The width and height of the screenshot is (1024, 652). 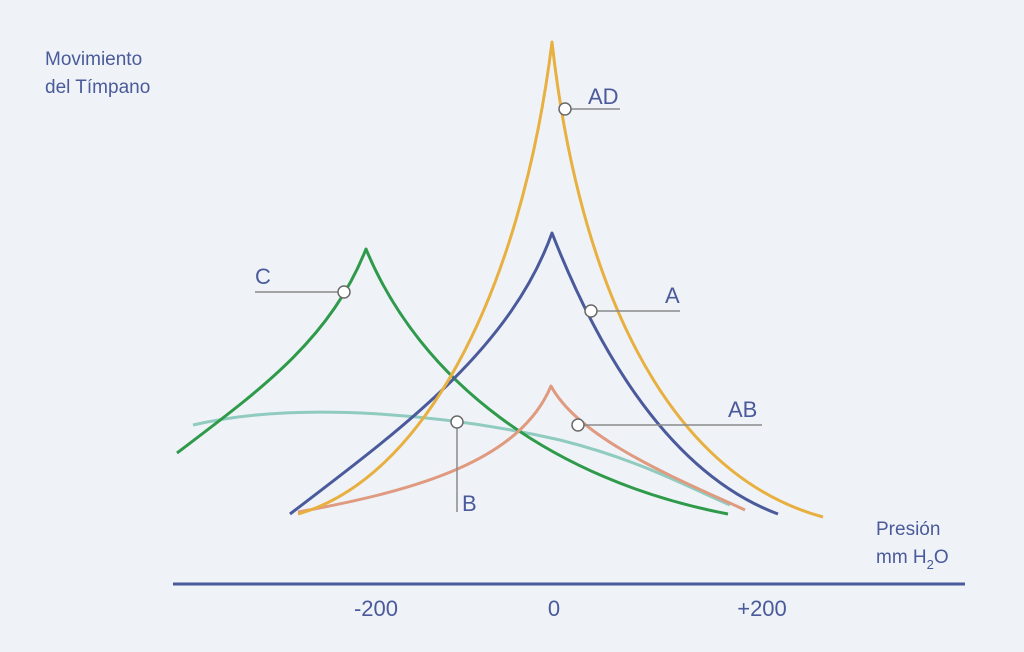 What do you see at coordinates (672, 295) in the screenshot?
I see `curve-label: A` at bounding box center [672, 295].